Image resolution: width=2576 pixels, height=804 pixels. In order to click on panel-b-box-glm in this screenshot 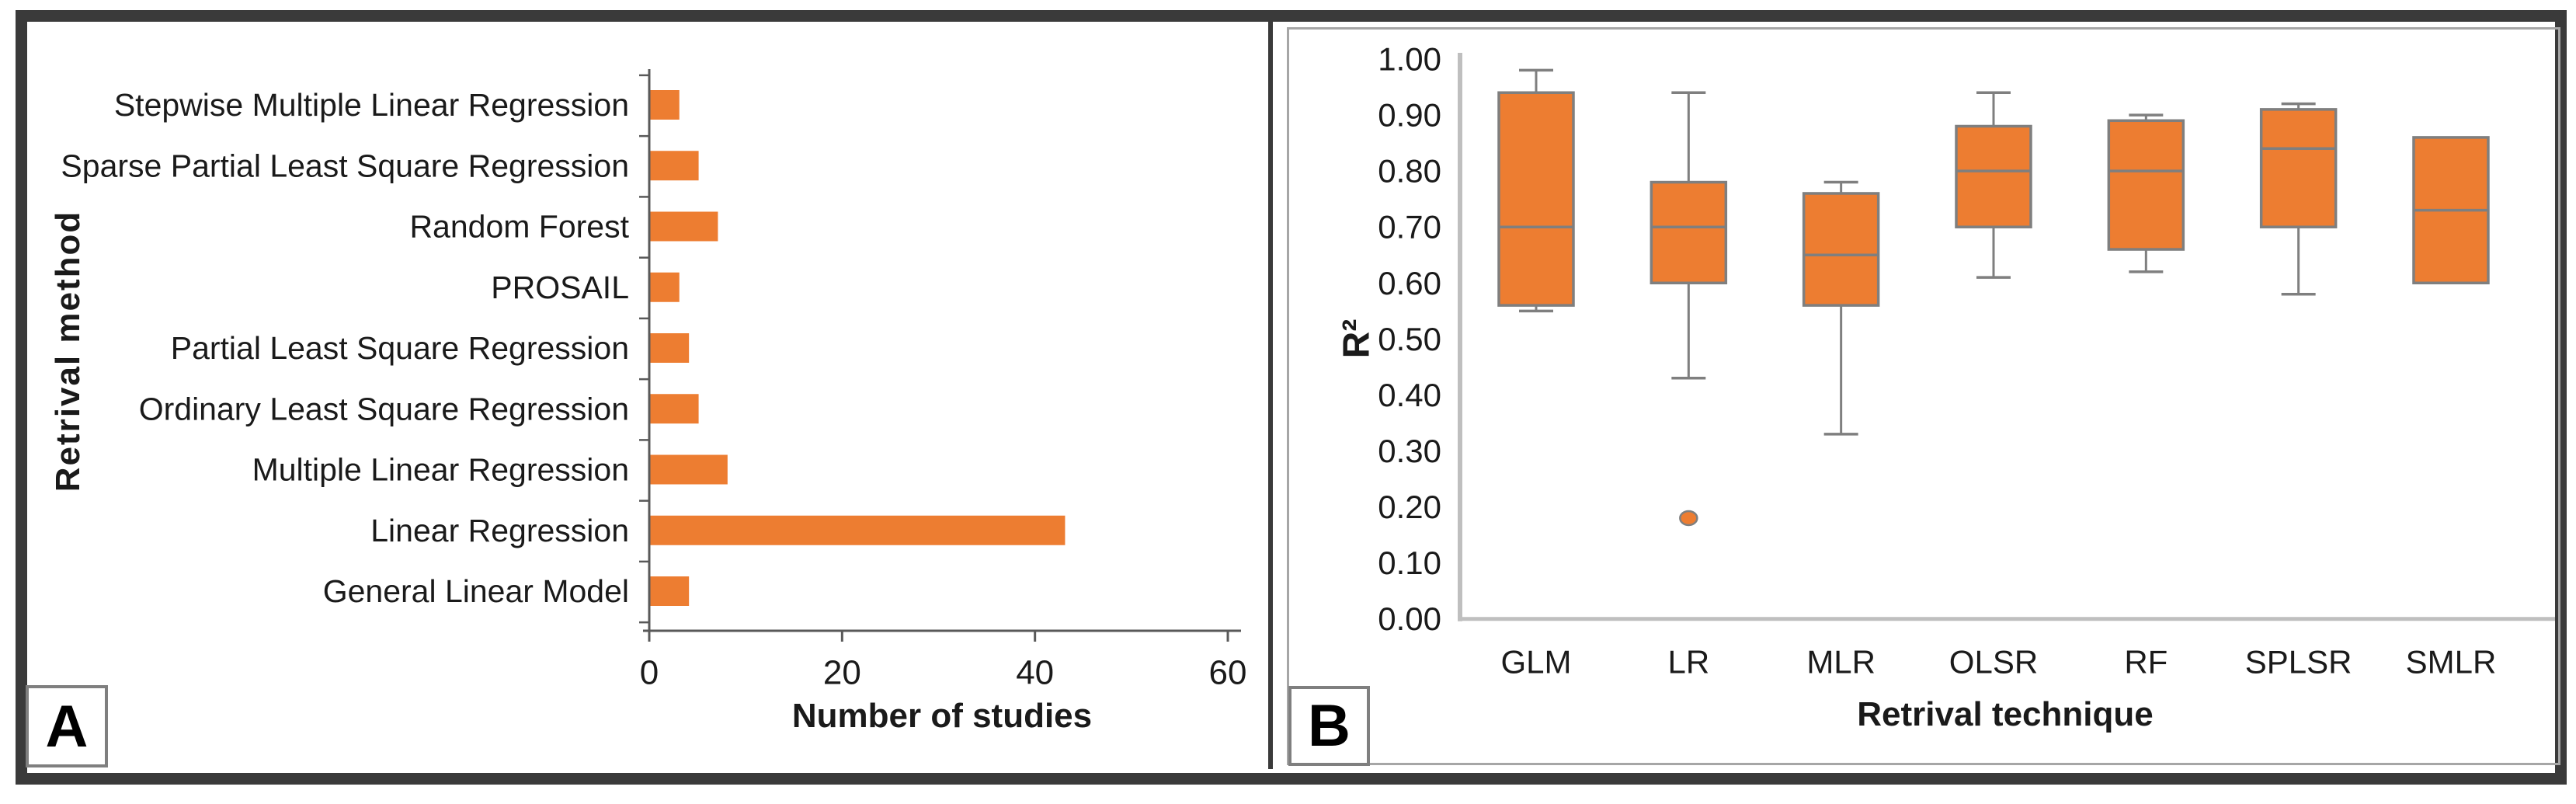, I will do `click(1536, 199)`.